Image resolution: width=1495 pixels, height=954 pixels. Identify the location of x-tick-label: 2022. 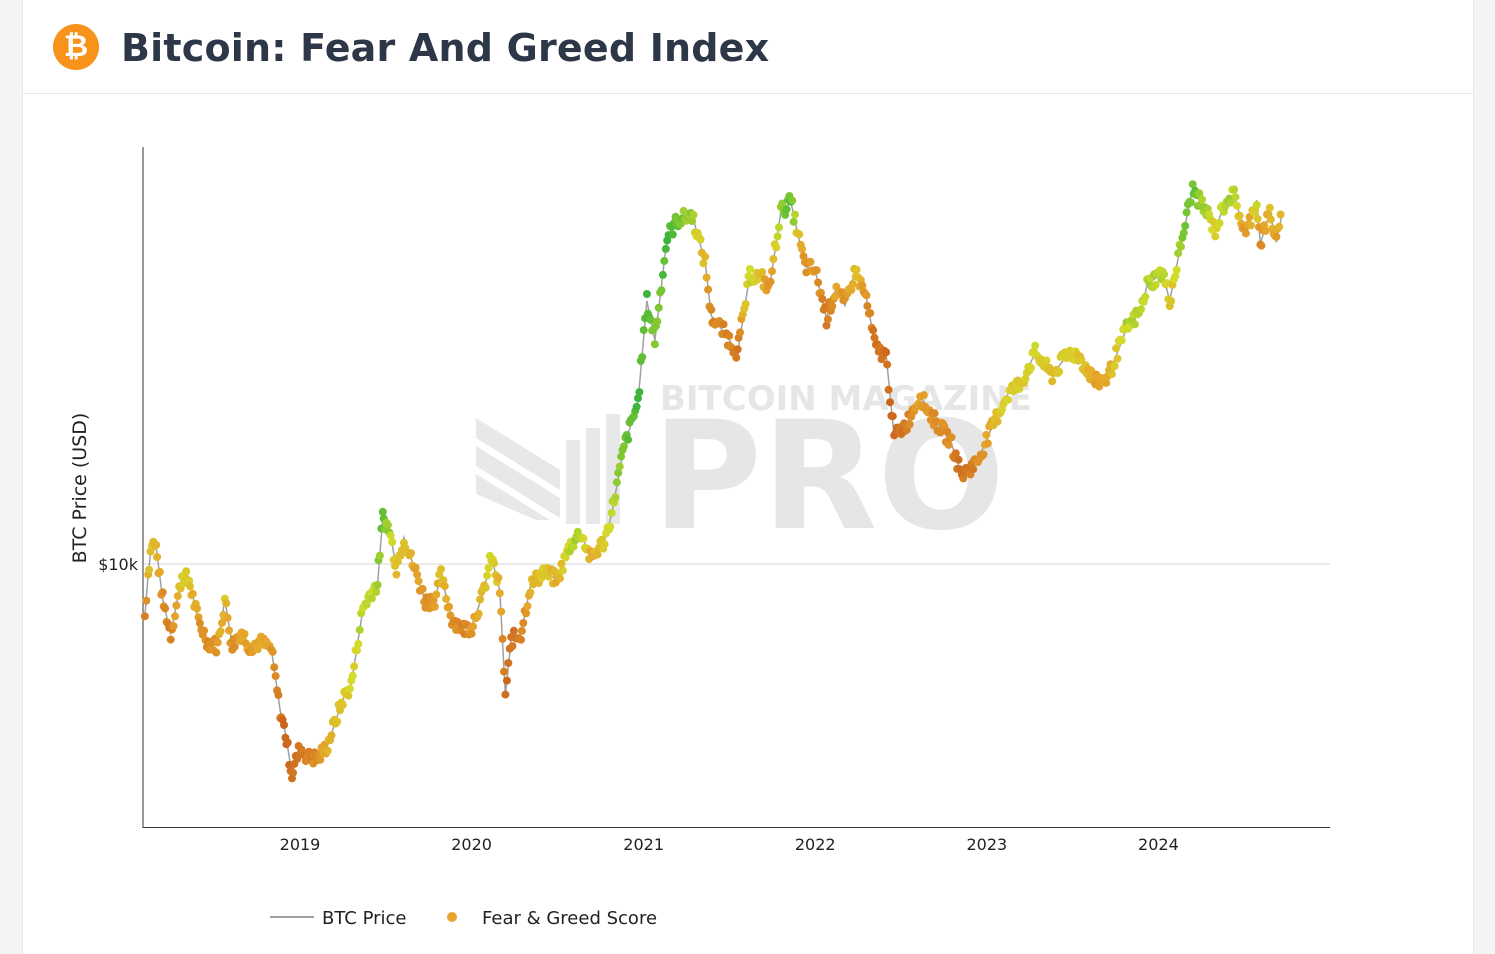
(815, 844).